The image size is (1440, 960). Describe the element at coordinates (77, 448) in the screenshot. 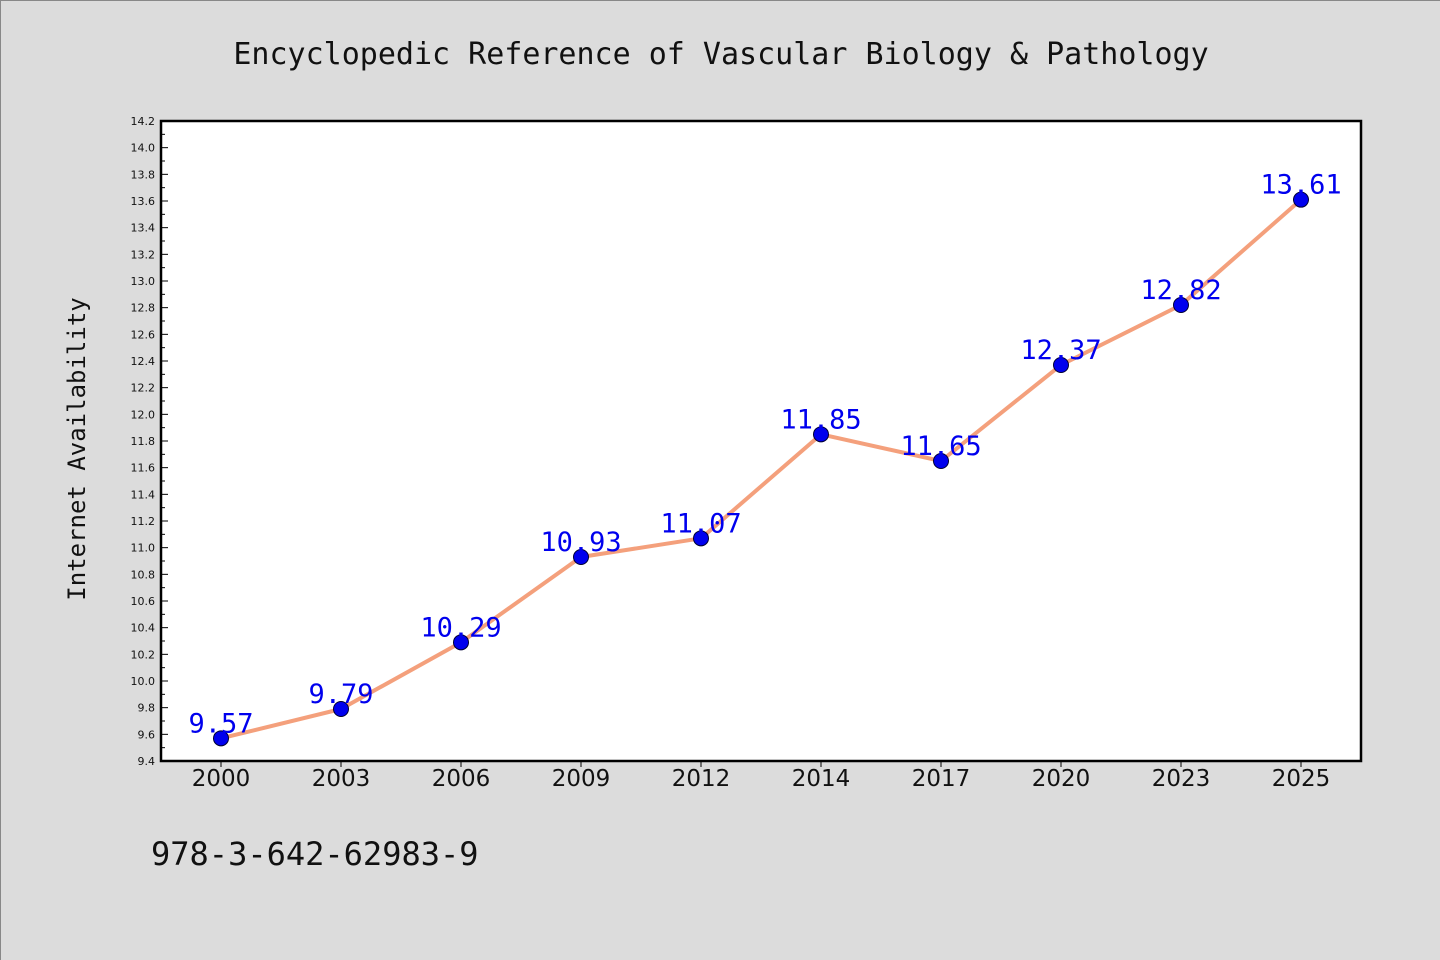

I see `y-axis-label: Internet Availability` at that location.